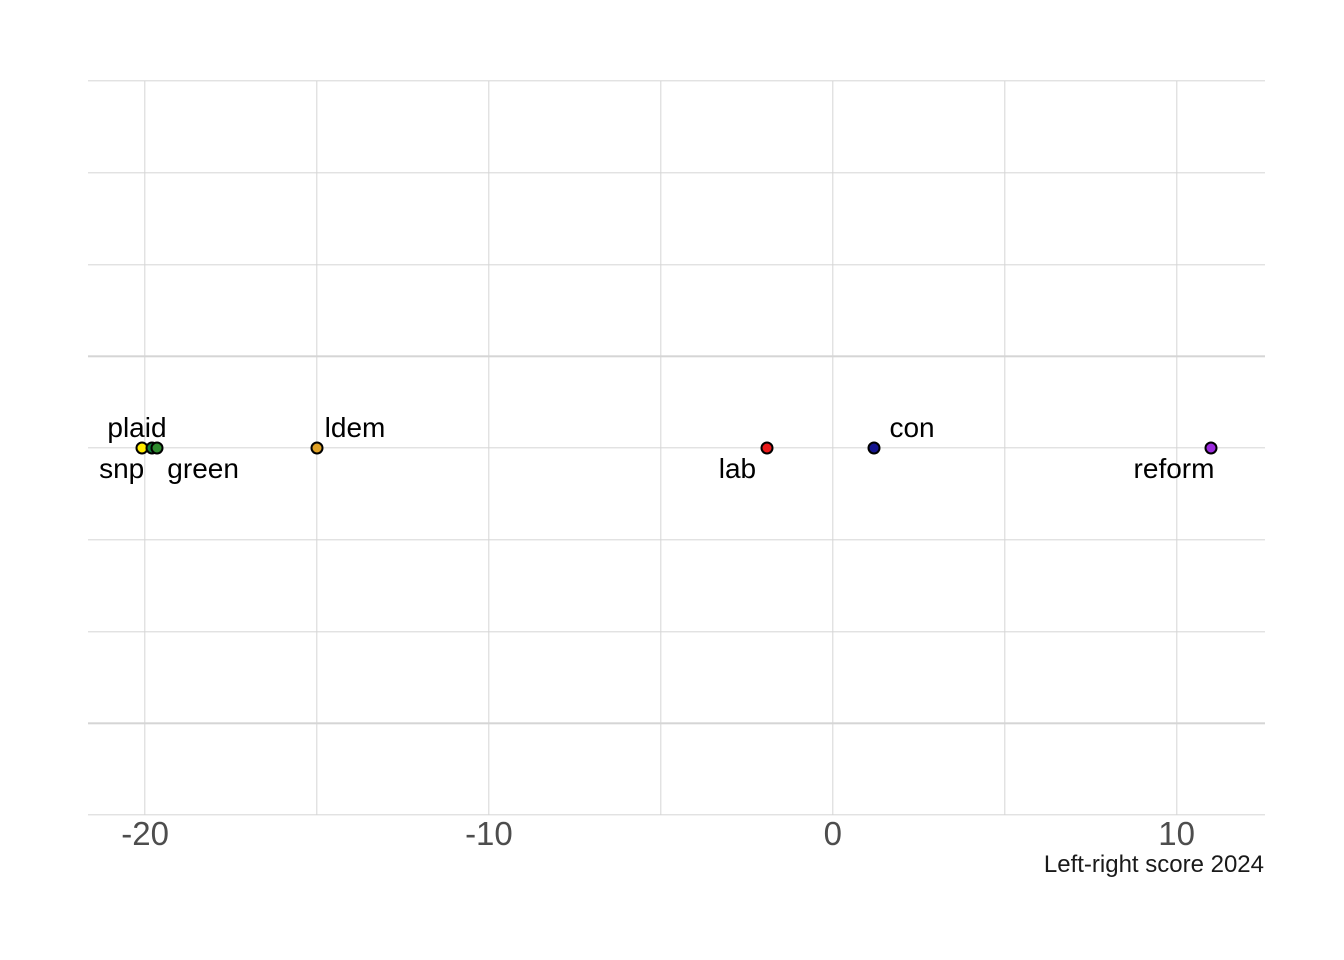 Image resolution: width=1344 pixels, height=960 pixels. Describe the element at coordinates (137, 427) in the screenshot. I see `point-label-plaid: plaid` at that location.